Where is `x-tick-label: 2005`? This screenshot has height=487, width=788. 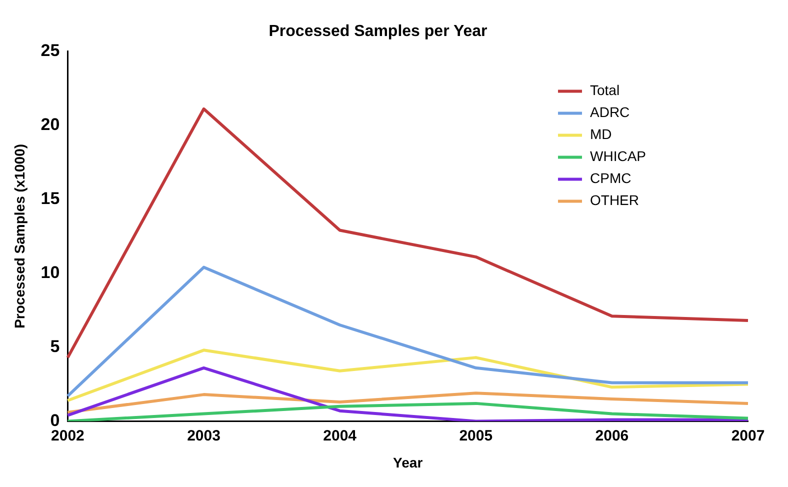 x-tick-label: 2005 is located at coordinates (476, 435).